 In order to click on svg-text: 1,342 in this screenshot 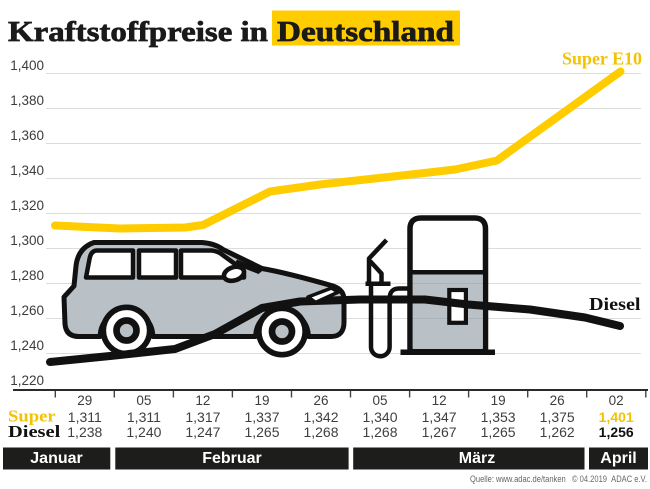, I will do `click(320, 417)`.